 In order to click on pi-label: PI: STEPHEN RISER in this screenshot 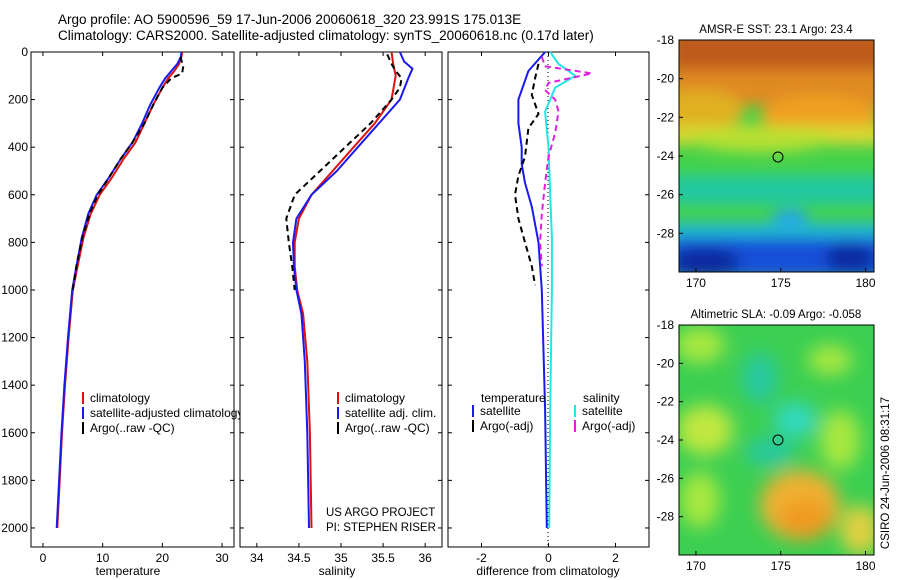, I will do `click(381, 528)`.